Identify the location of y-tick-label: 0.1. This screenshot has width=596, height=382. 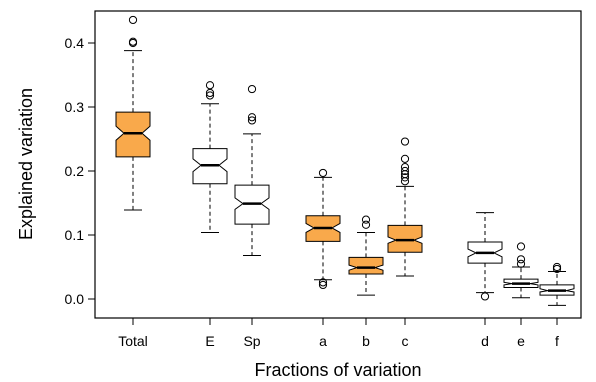
(75, 235).